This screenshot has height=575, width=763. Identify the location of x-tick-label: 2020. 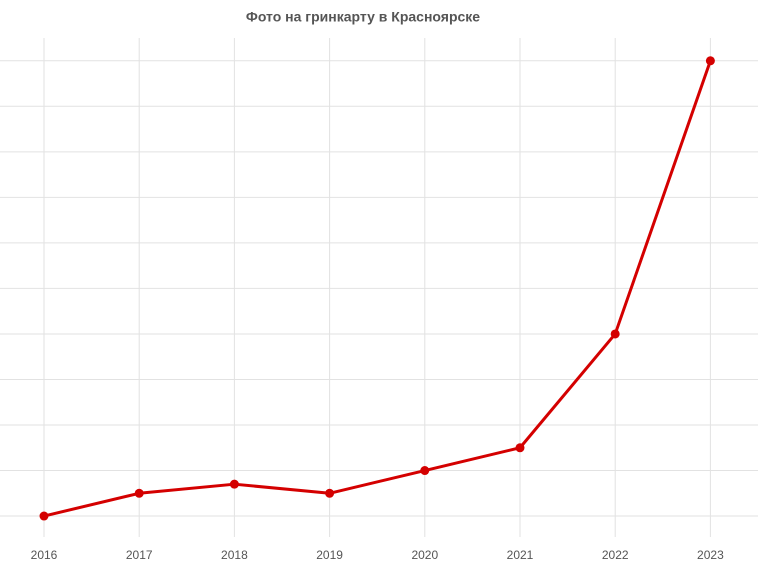
(424, 555).